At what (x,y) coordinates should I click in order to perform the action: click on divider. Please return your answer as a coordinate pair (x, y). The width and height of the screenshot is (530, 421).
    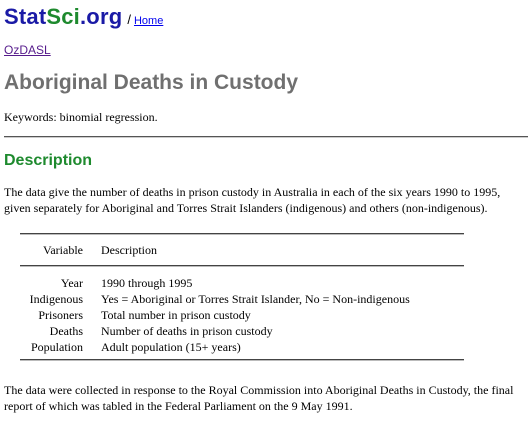
    Looking at the image, I should click on (266, 137).